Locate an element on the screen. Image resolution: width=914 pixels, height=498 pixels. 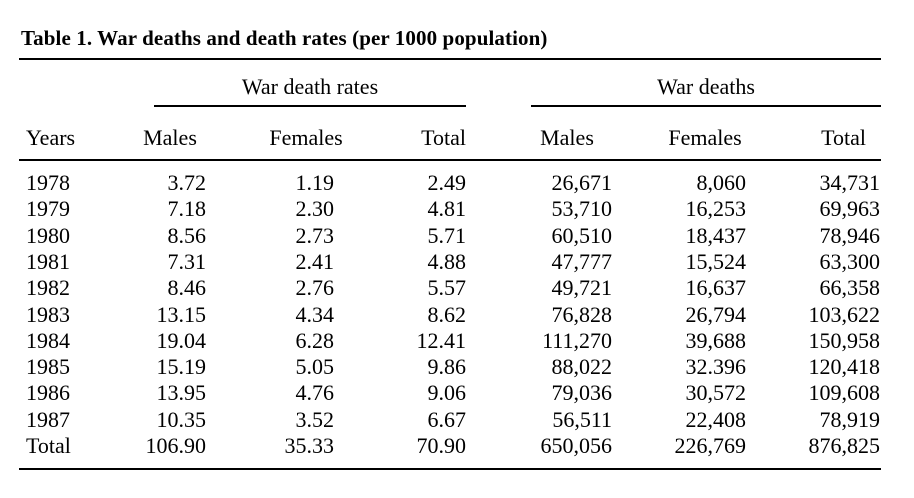
cell-rates-females: 6.28 is located at coordinates (315, 340).